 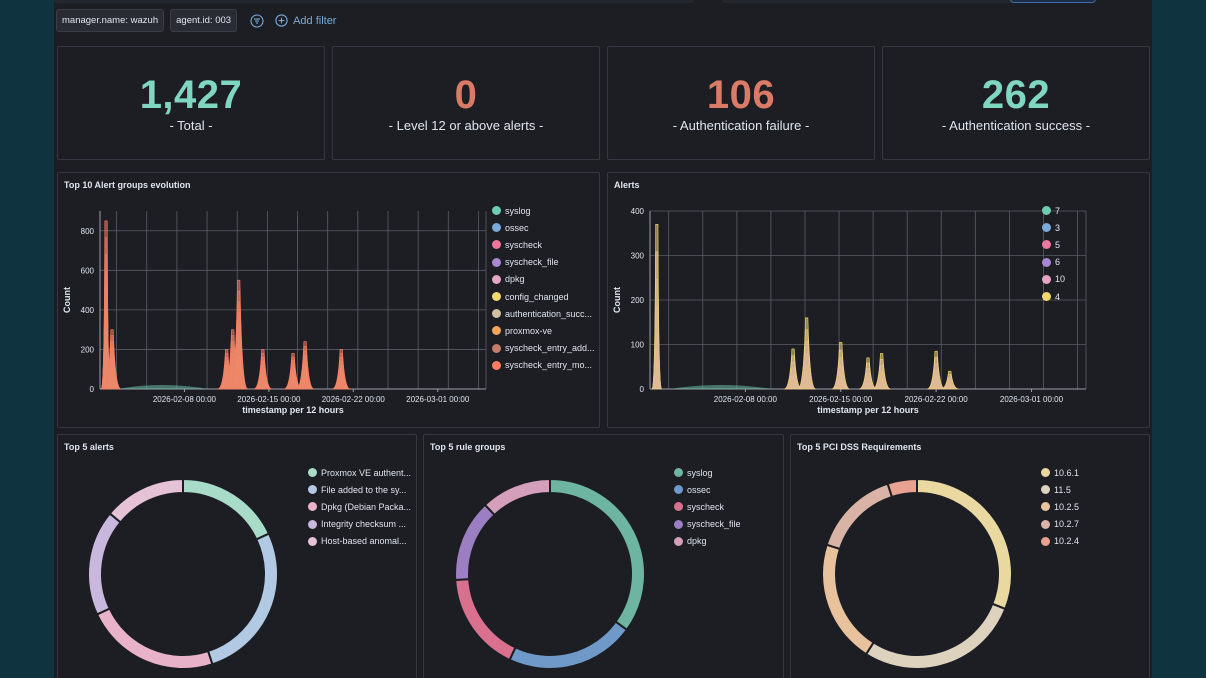 I want to click on top5-pci-dss-title: Top 5 PCI DSS Requirements, so click(x=859, y=447).